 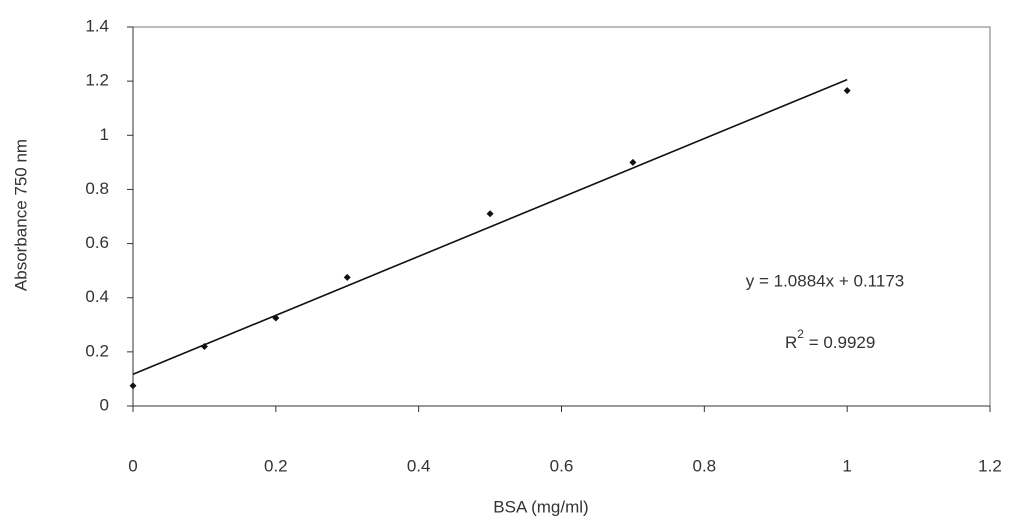 What do you see at coordinates (97, 296) in the screenshot?
I see `y-tick-label: 0.4` at bounding box center [97, 296].